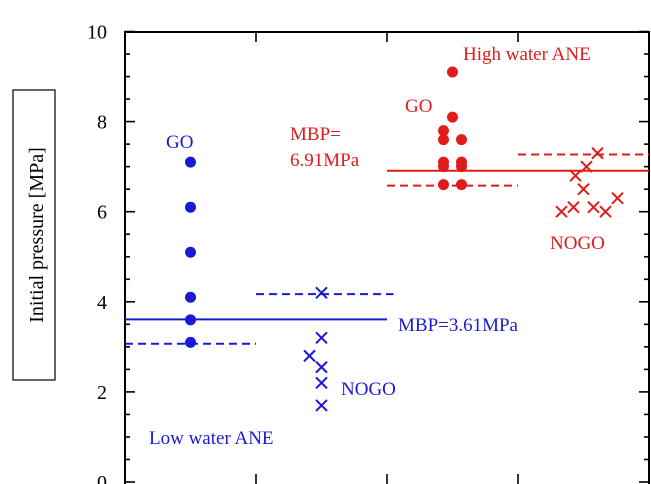  I want to click on y-tick-label: 6, so click(102, 213).